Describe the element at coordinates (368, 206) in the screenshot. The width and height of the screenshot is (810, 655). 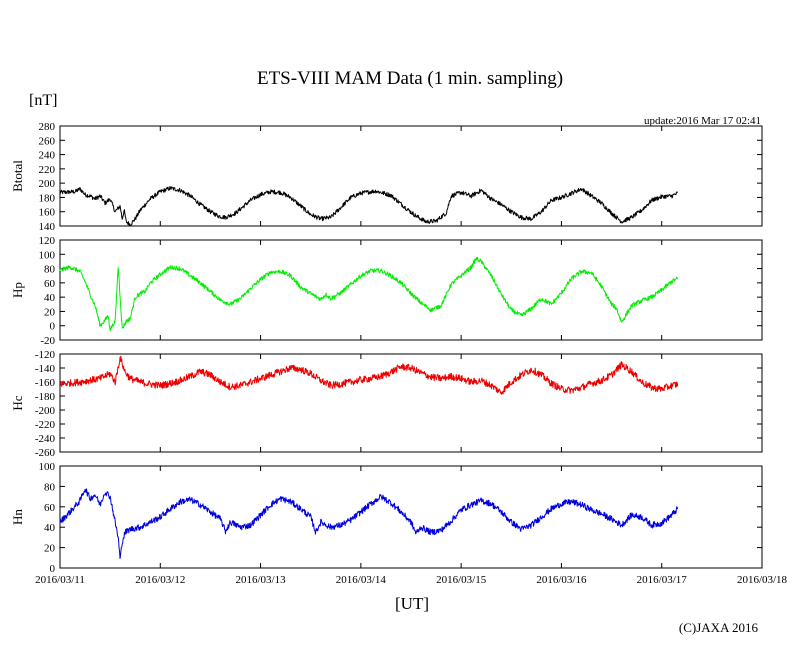
I see `series-line-btotal` at that location.